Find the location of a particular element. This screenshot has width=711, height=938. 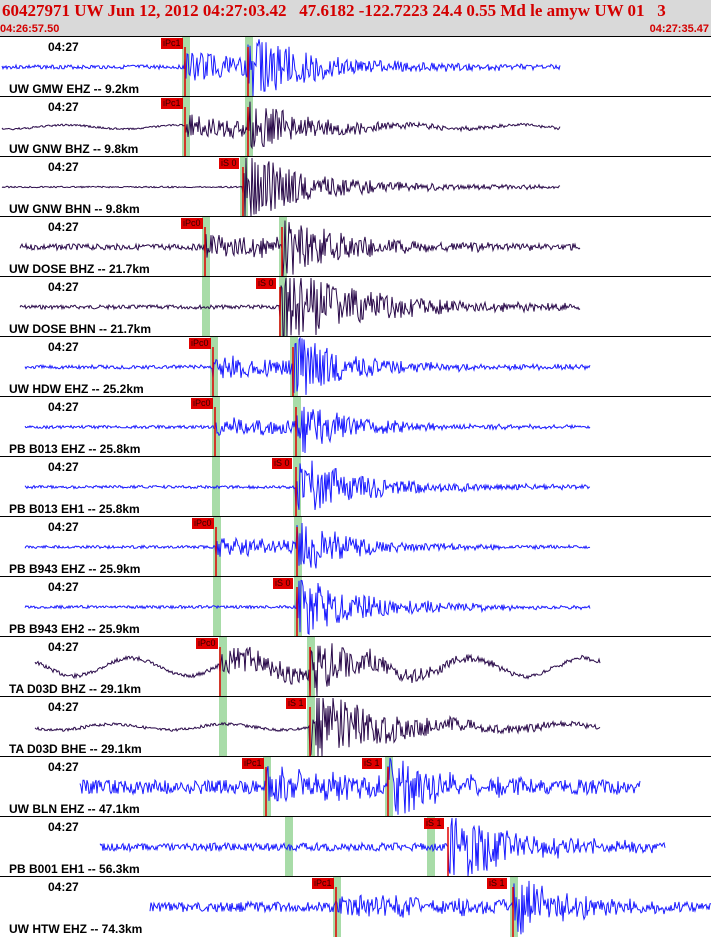

trace-panel: 04:27 iPc0 UW HDW EHZ -- 25.2km is located at coordinates (355, 366).